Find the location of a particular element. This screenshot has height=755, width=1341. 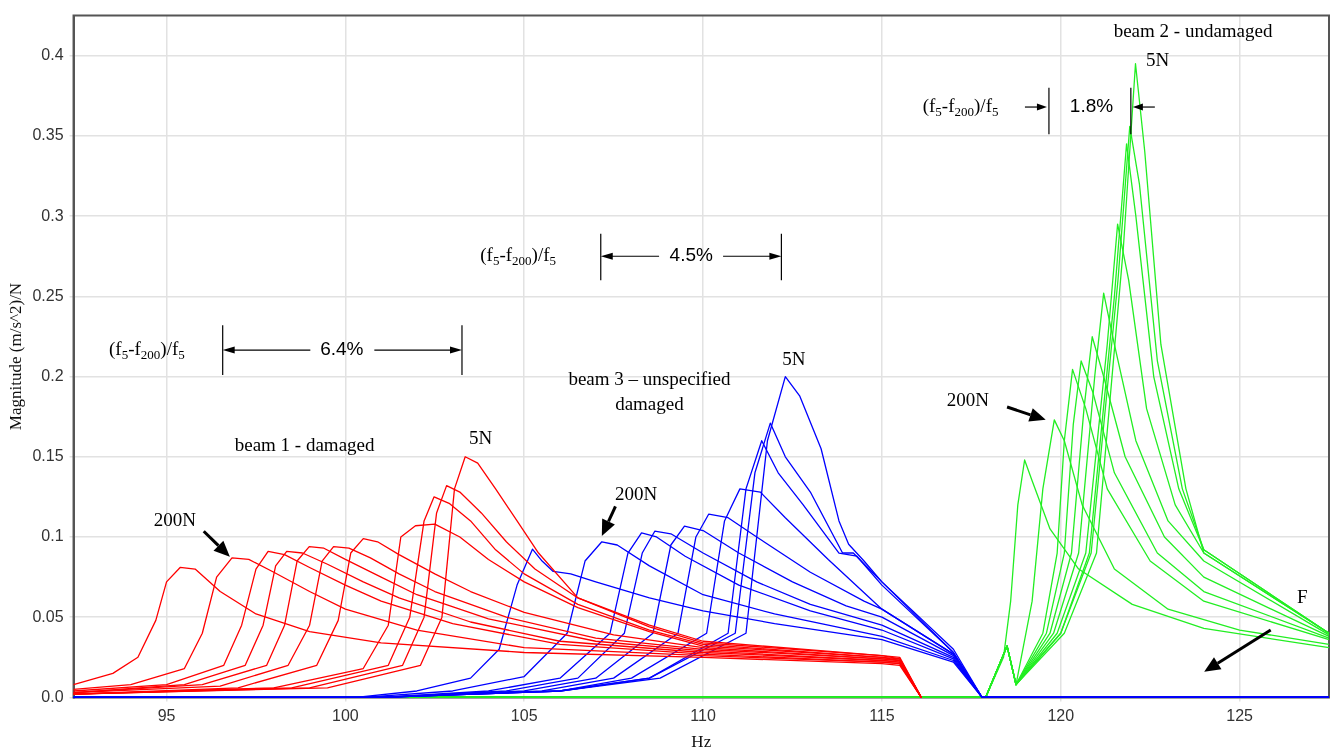

x-tick-label: 105 is located at coordinates (524, 716).